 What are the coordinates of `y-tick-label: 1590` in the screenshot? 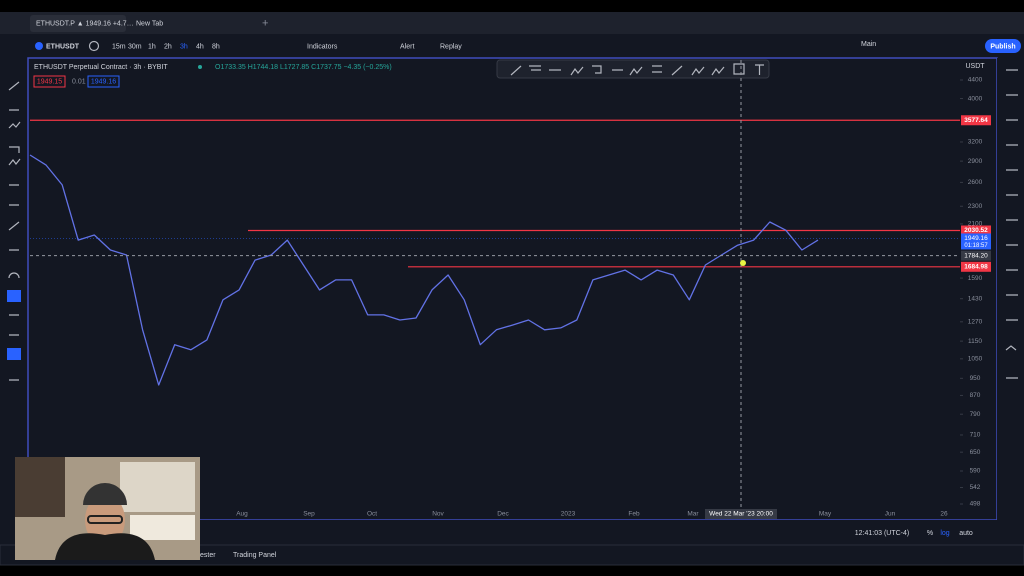 It's located at (975, 278).